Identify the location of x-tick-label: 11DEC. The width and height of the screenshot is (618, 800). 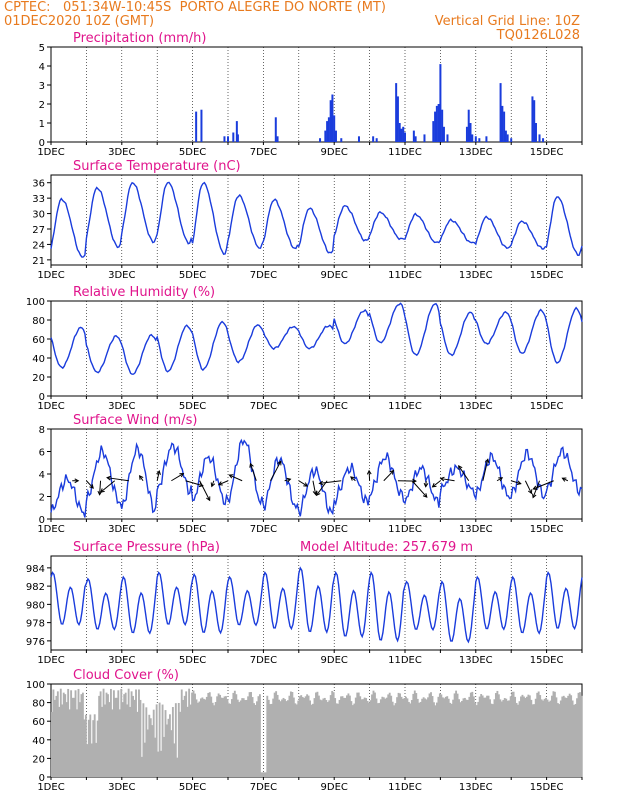
(405, 787).